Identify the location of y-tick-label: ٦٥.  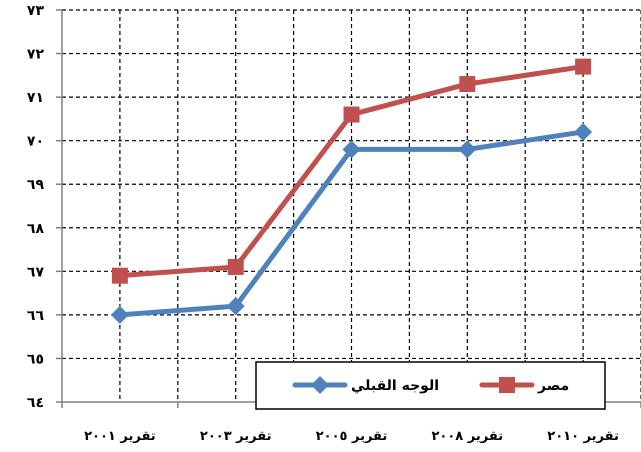
(35, 359).